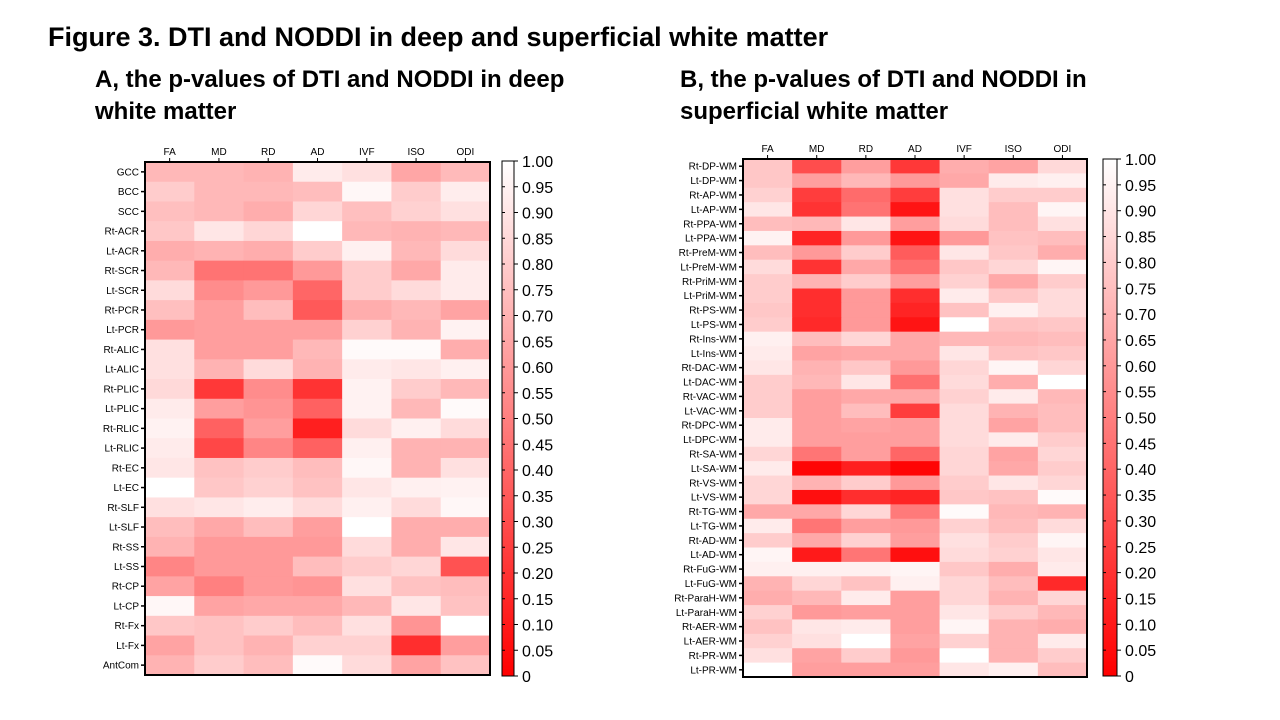 The width and height of the screenshot is (1280, 720). I want to click on cell-Rt-SS-IVF, so click(367, 547).